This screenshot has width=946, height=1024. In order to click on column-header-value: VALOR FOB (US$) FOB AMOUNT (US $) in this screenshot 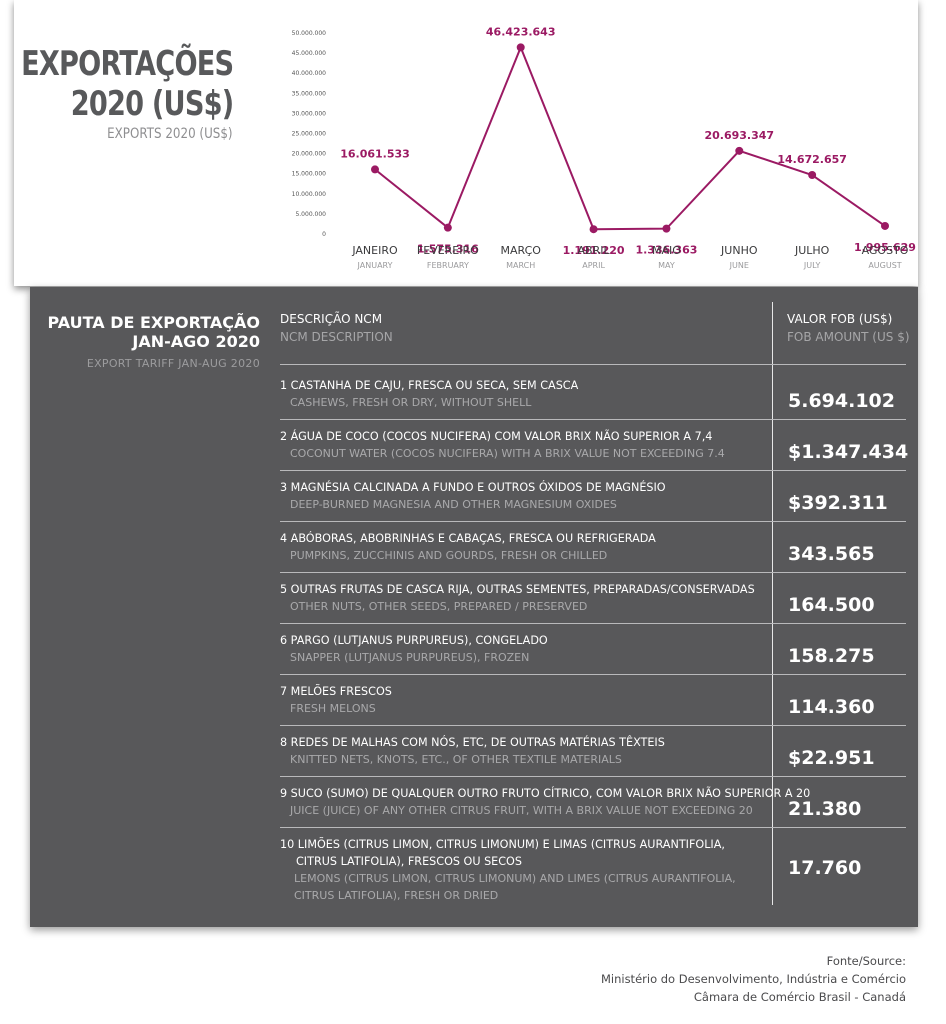, I will do `click(848, 328)`.